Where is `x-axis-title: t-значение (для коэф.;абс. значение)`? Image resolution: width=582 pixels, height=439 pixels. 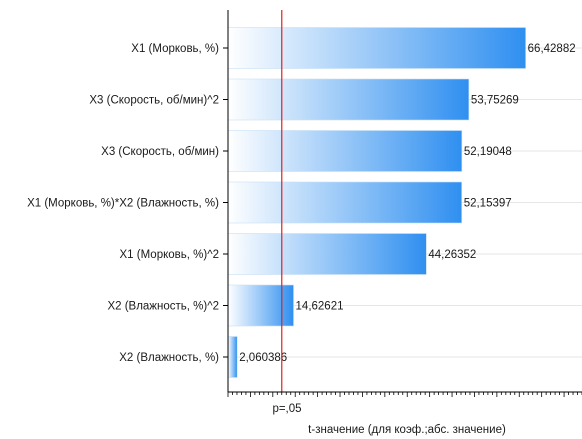
x-axis-title: t-значение (для коэф.;абс. значение) is located at coordinates (407, 430).